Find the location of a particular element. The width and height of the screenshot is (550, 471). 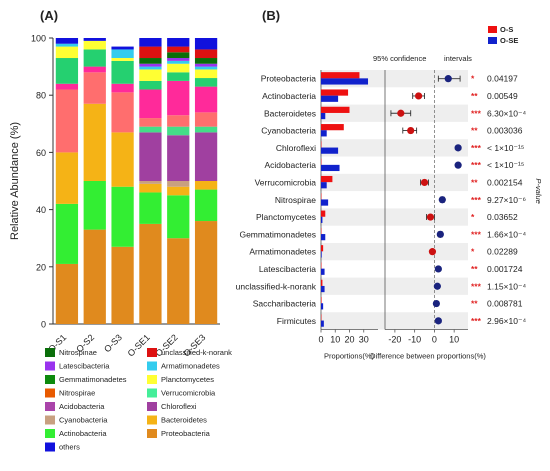

bar-segment-latescibacteria-o-se2 is located at coordinates (178, 59).